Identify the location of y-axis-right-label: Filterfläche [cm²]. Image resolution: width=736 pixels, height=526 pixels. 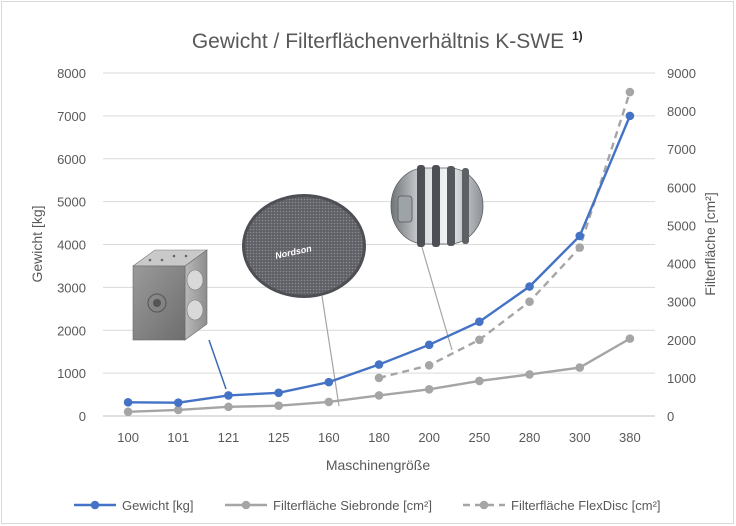
(710, 243).